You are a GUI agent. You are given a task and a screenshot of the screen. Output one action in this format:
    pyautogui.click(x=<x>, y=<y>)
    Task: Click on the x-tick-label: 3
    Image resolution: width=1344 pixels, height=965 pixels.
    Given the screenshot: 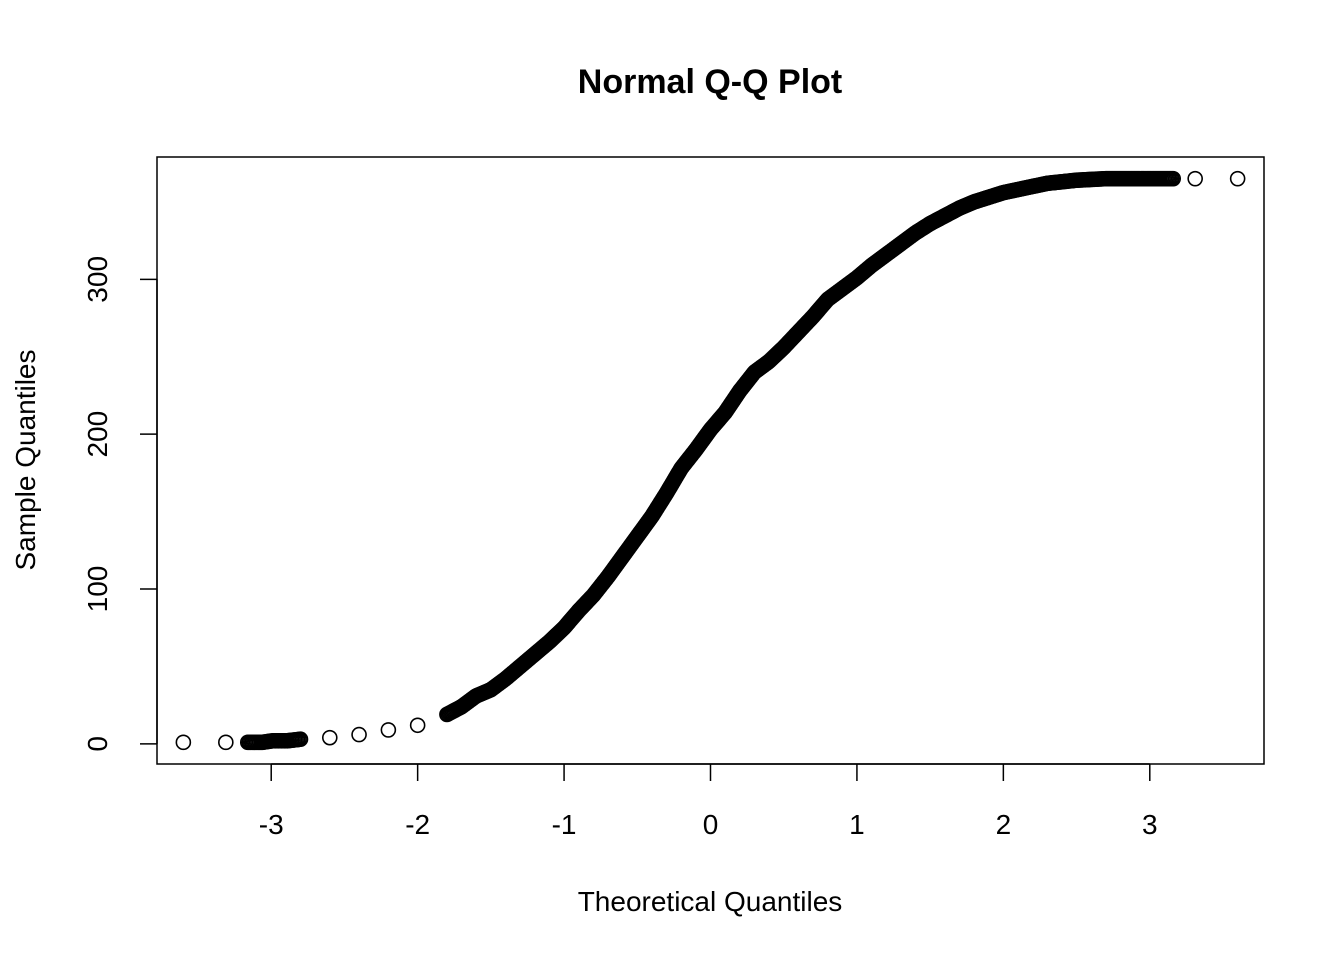 What is the action you would take?
    pyautogui.click(x=1150, y=824)
    